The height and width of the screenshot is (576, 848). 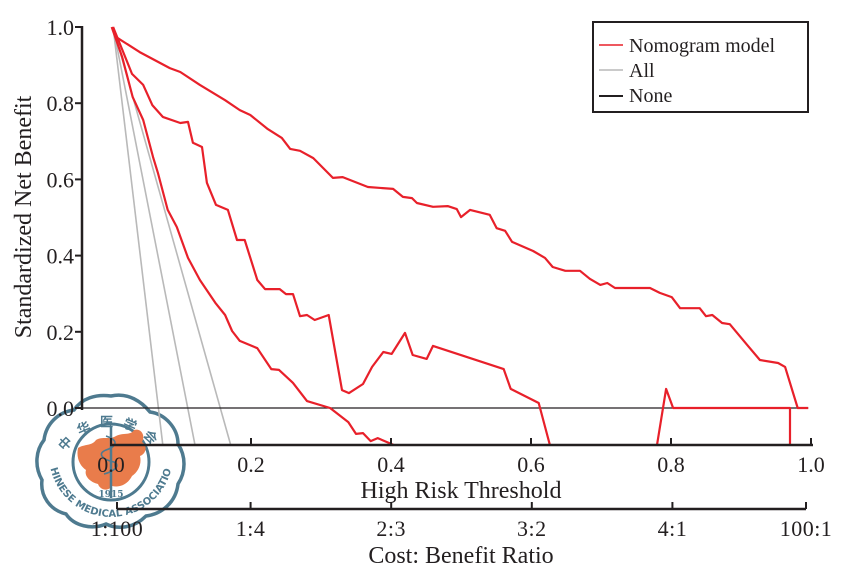 I want to click on y-tick-label: 0.0, so click(x=61, y=408).